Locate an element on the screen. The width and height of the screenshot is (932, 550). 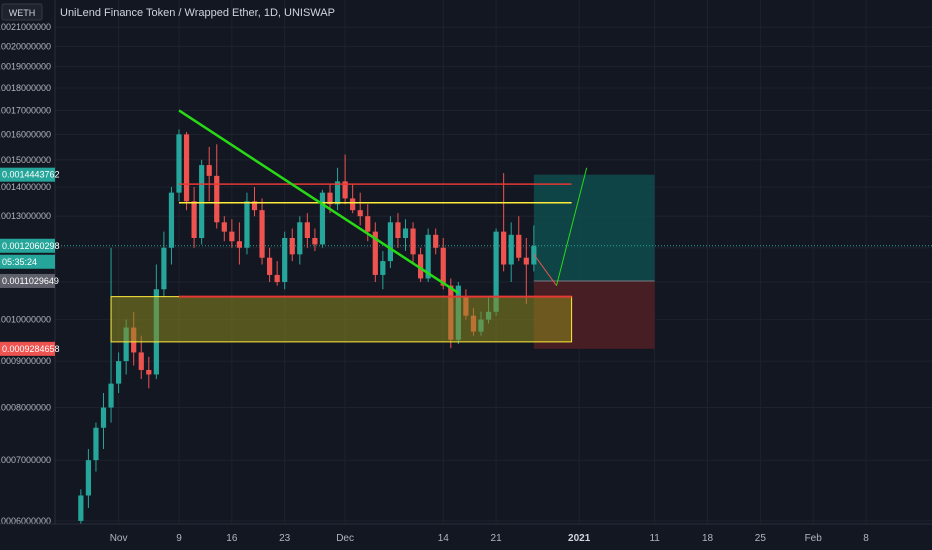
date-tick-label: 21 is located at coordinates (497, 538).